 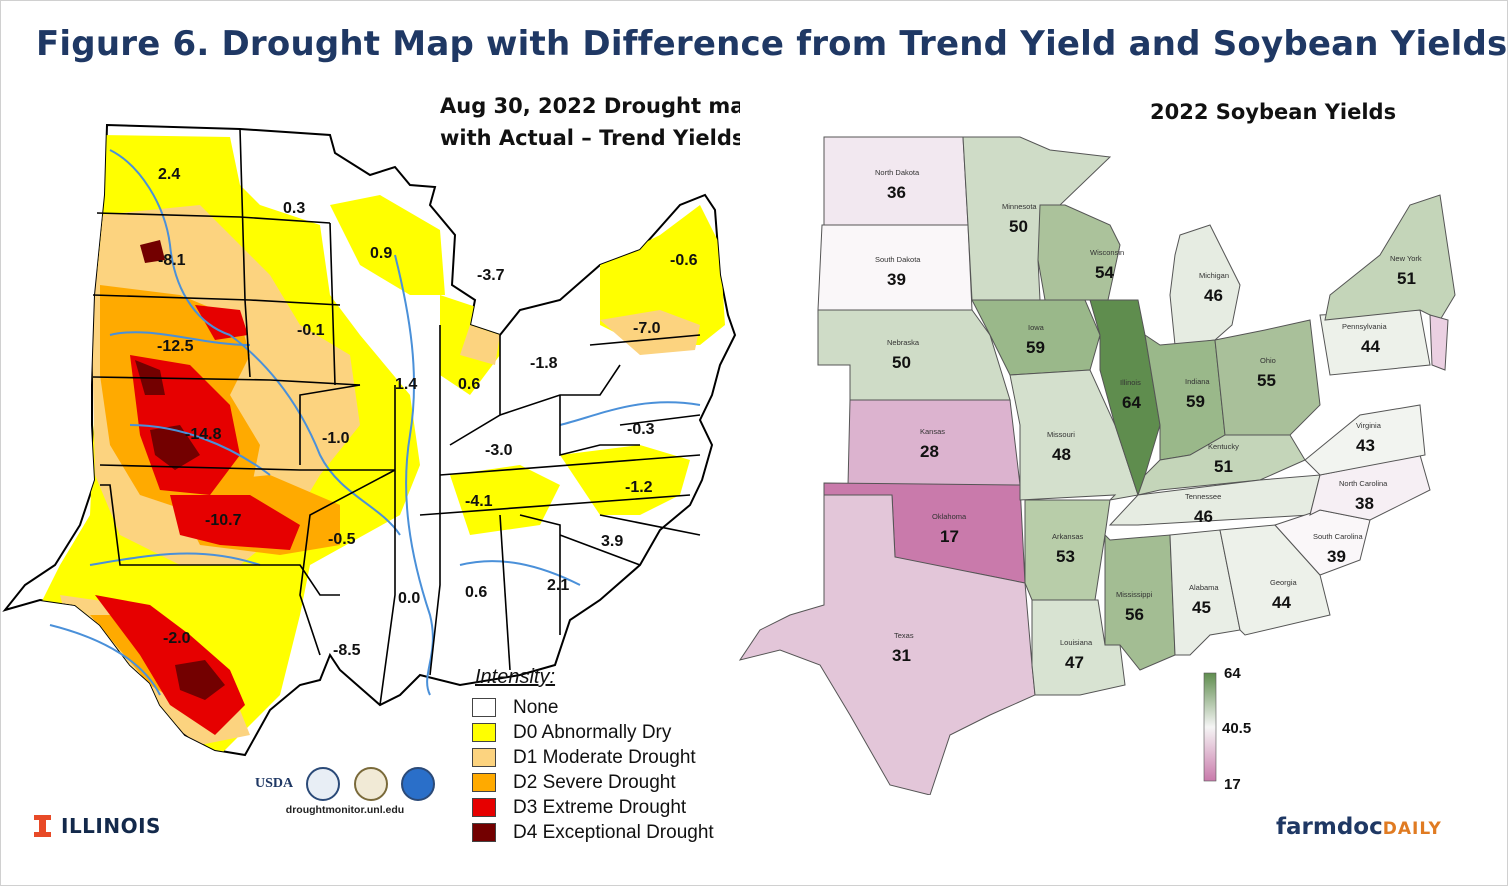 I want to click on state-north-dakota, so click(x=896, y=181).